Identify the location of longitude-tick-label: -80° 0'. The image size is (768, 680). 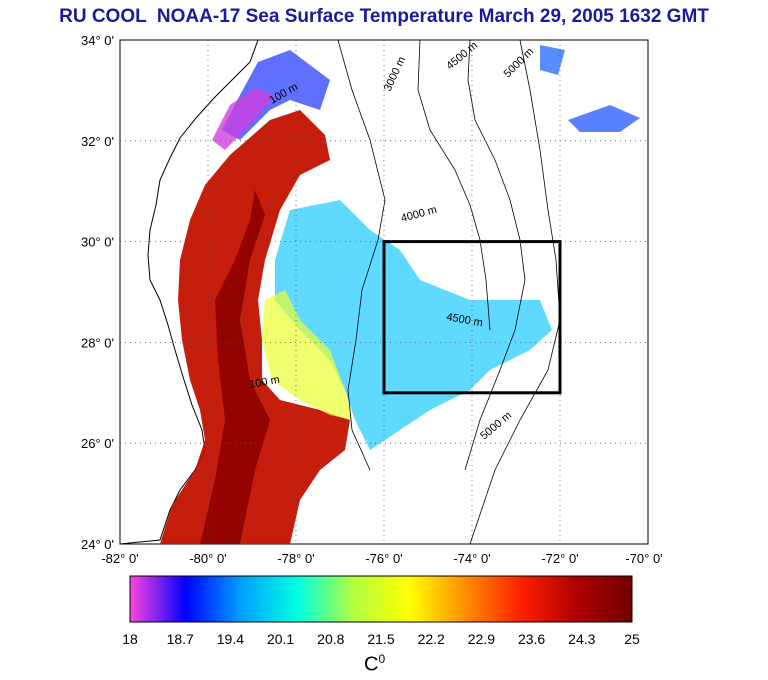
(207, 558).